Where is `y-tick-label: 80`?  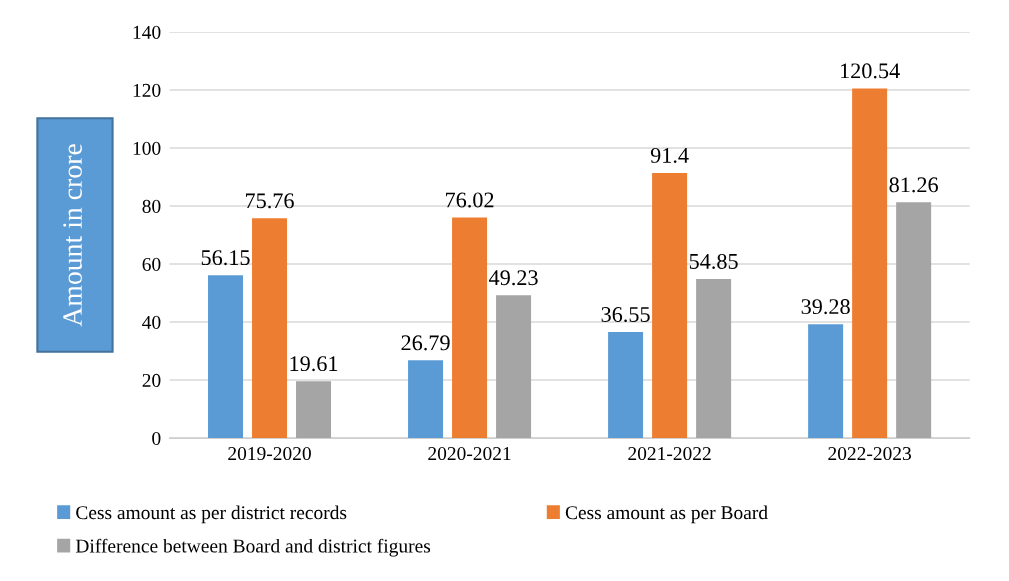 y-tick-label: 80 is located at coordinates (151, 206).